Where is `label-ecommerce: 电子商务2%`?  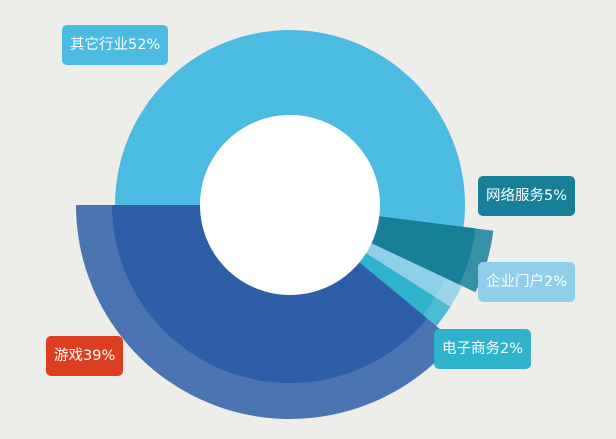 label-ecommerce: 电子商务2% is located at coordinates (483, 349).